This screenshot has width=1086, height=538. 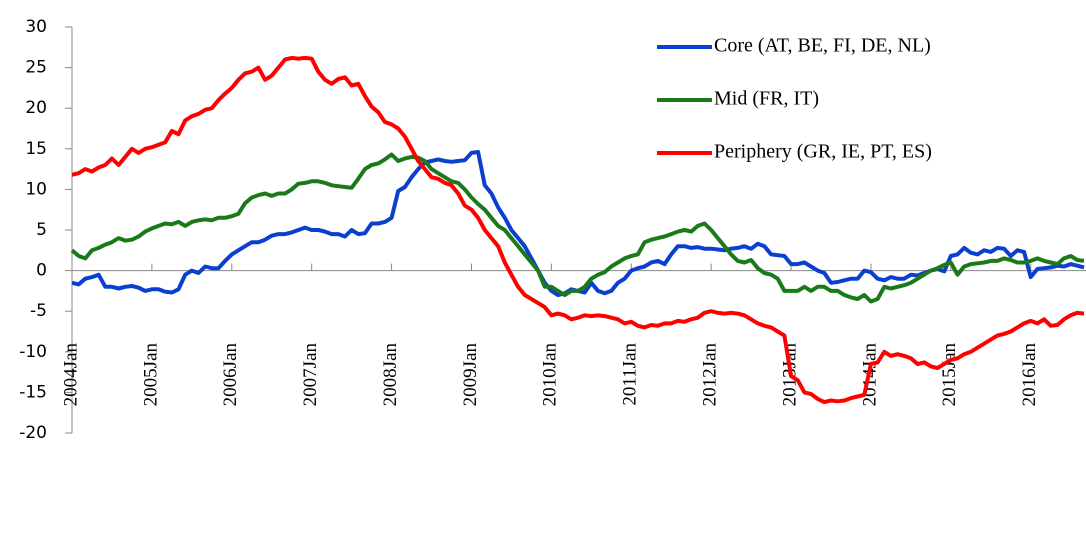 I want to click on x-tick-label: 2012Jan, so click(x=710, y=375).